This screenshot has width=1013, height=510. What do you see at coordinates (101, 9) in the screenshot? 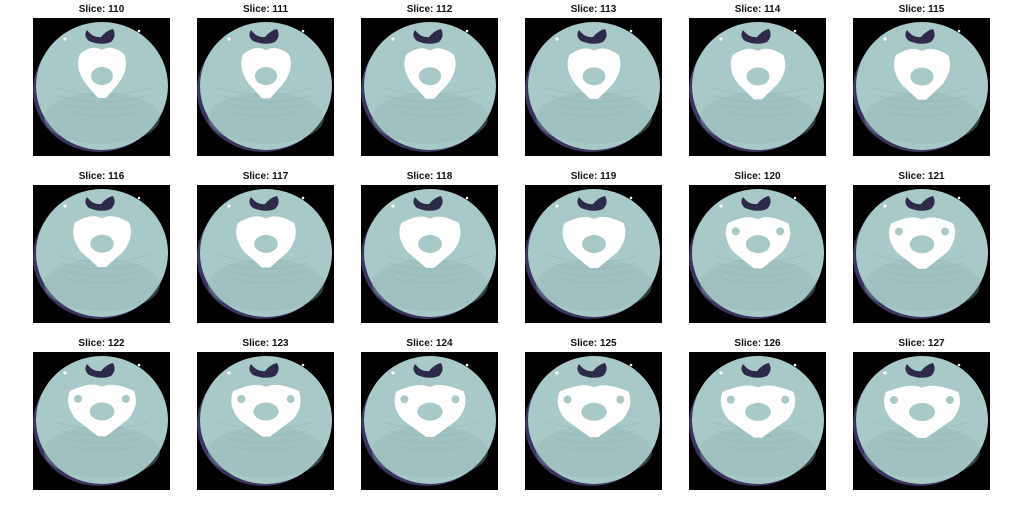
I see `slice-title: Slice: 110` at bounding box center [101, 9].